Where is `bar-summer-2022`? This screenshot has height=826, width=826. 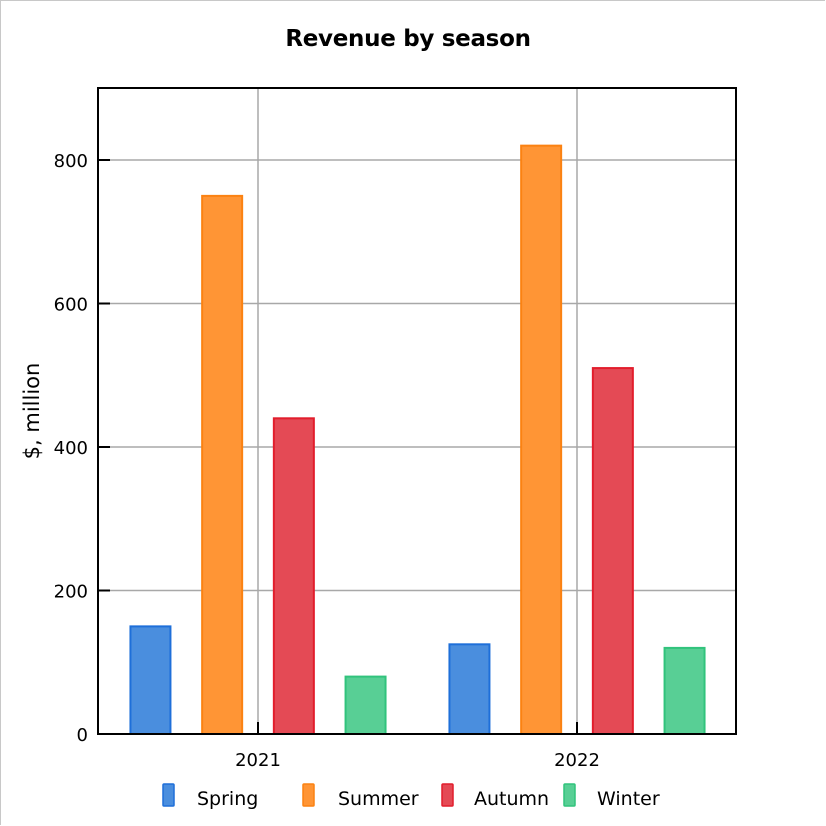
bar-summer-2022 is located at coordinates (541, 439).